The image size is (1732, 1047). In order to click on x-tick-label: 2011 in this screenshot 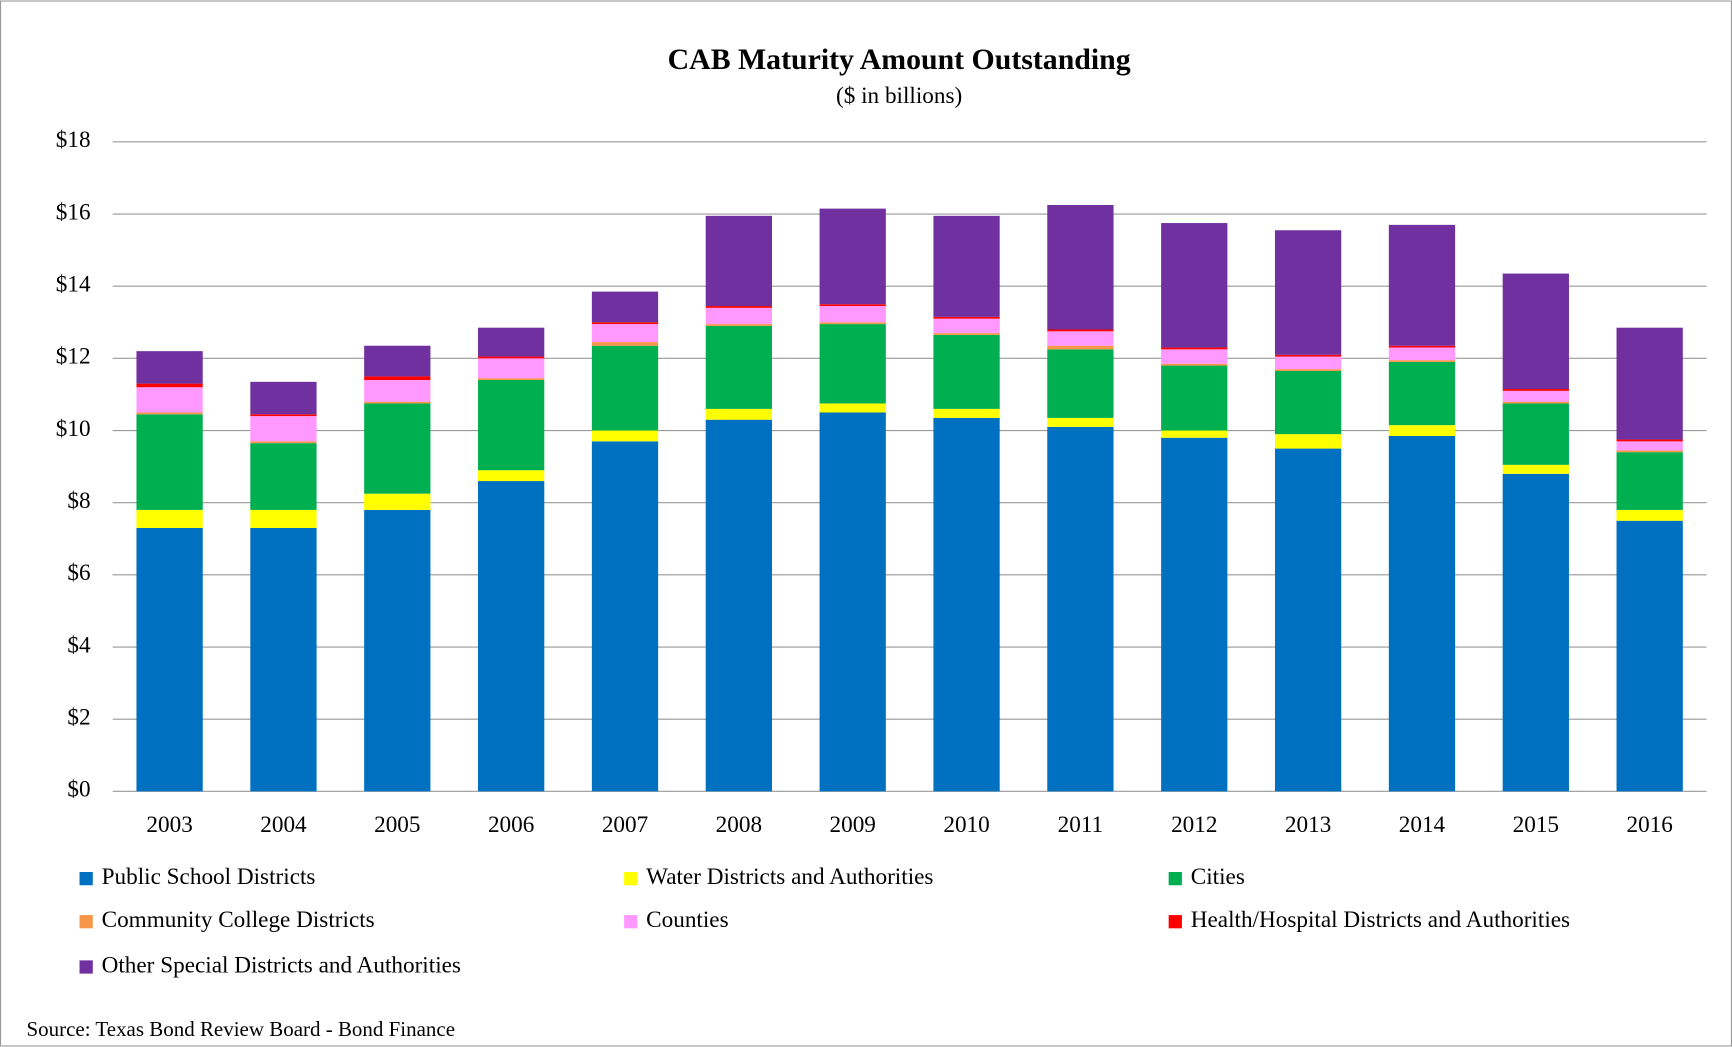, I will do `click(1081, 825)`.